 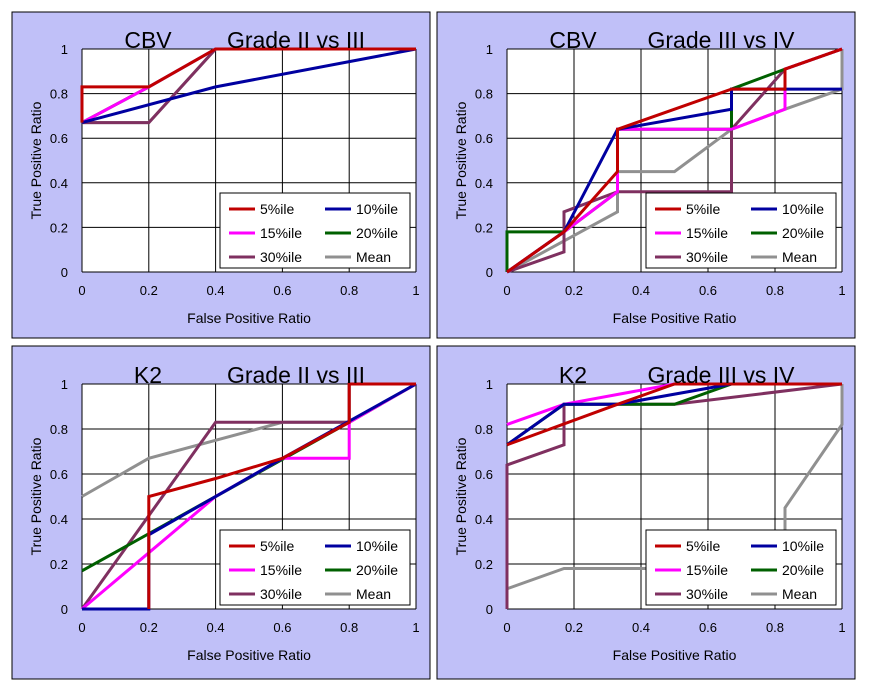 I want to click on series-line-30pctile, so click(x=674, y=160).